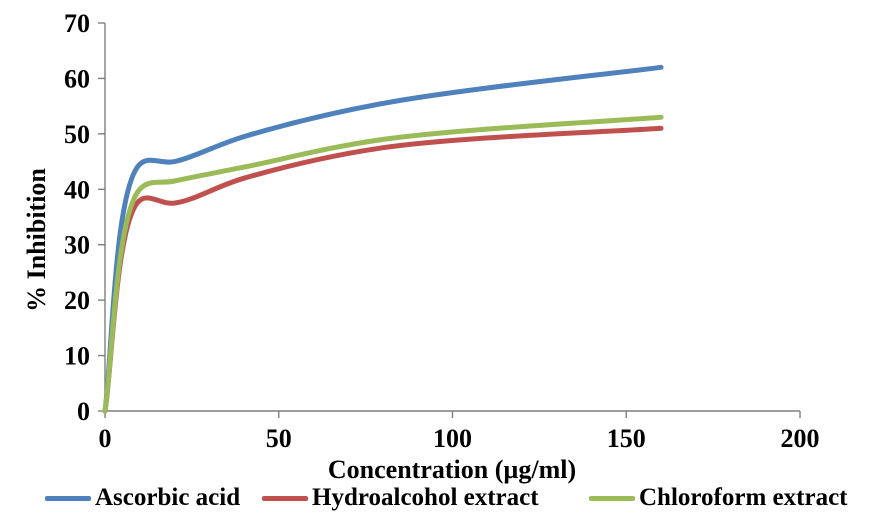 This screenshot has width=880, height=525. I want to click on y-tick-label: 20, so click(77, 300).